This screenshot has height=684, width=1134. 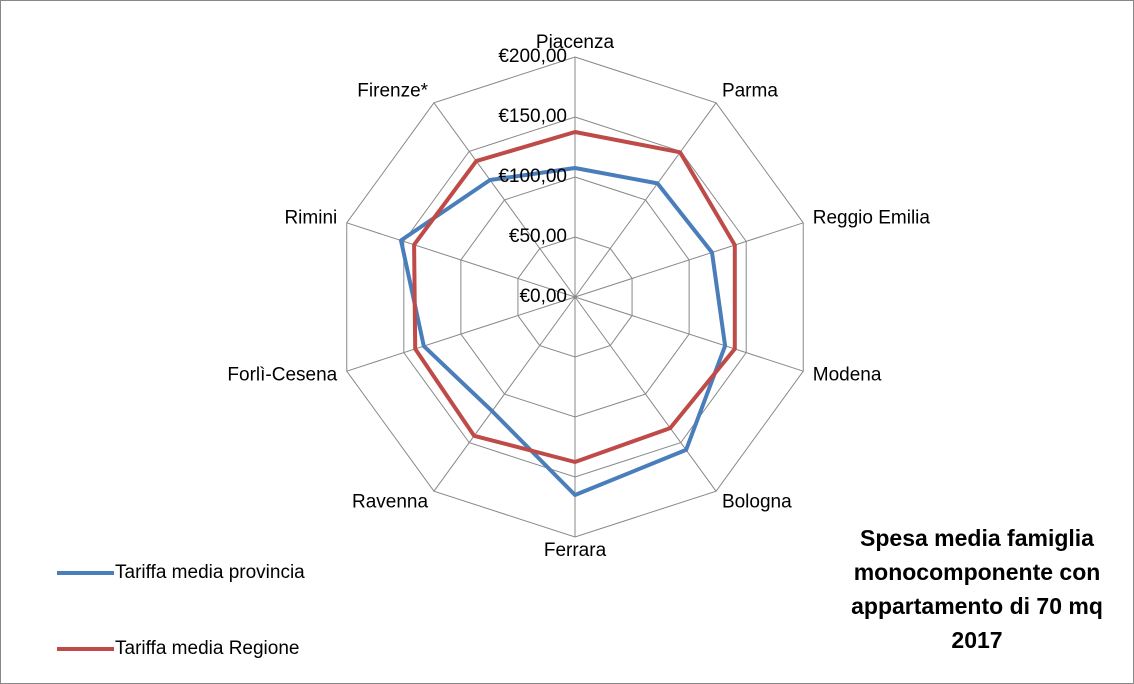 What do you see at coordinates (543, 296) in the screenshot?
I see `tick-label: €0,00` at bounding box center [543, 296].